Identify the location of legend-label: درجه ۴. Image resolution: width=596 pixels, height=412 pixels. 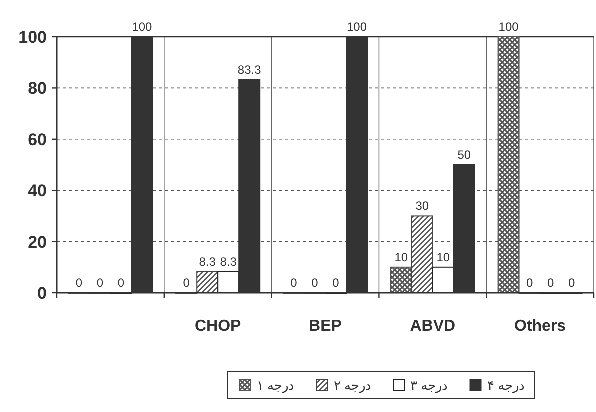
(506, 386).